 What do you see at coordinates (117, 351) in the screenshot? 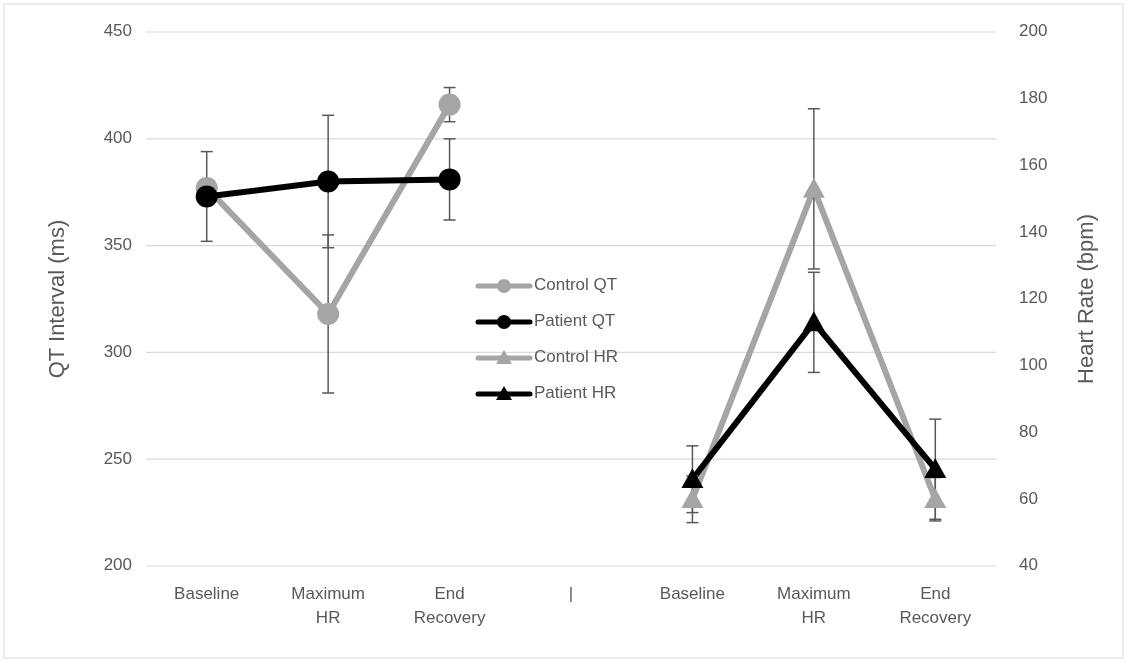
I see `y-tick-label: 300` at bounding box center [117, 351].